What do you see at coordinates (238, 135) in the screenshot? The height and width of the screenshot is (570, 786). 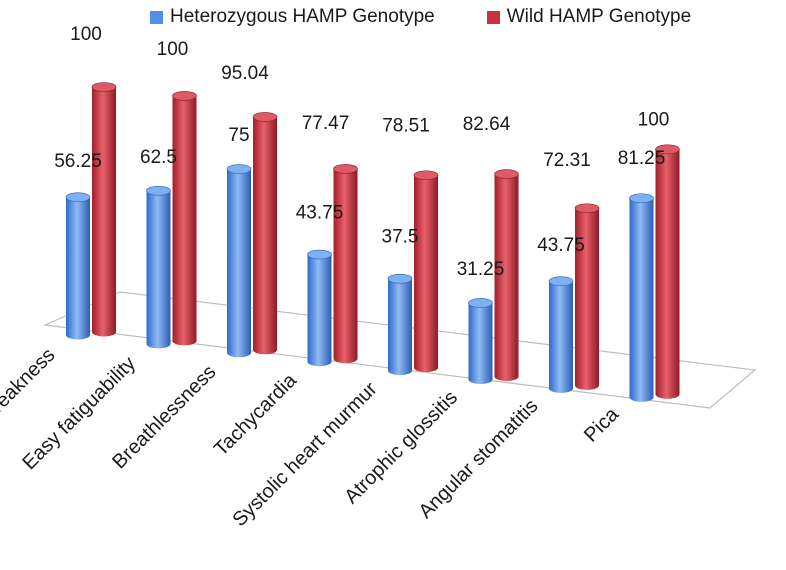 I see `data-label-heterozygous-2: 75` at bounding box center [238, 135].